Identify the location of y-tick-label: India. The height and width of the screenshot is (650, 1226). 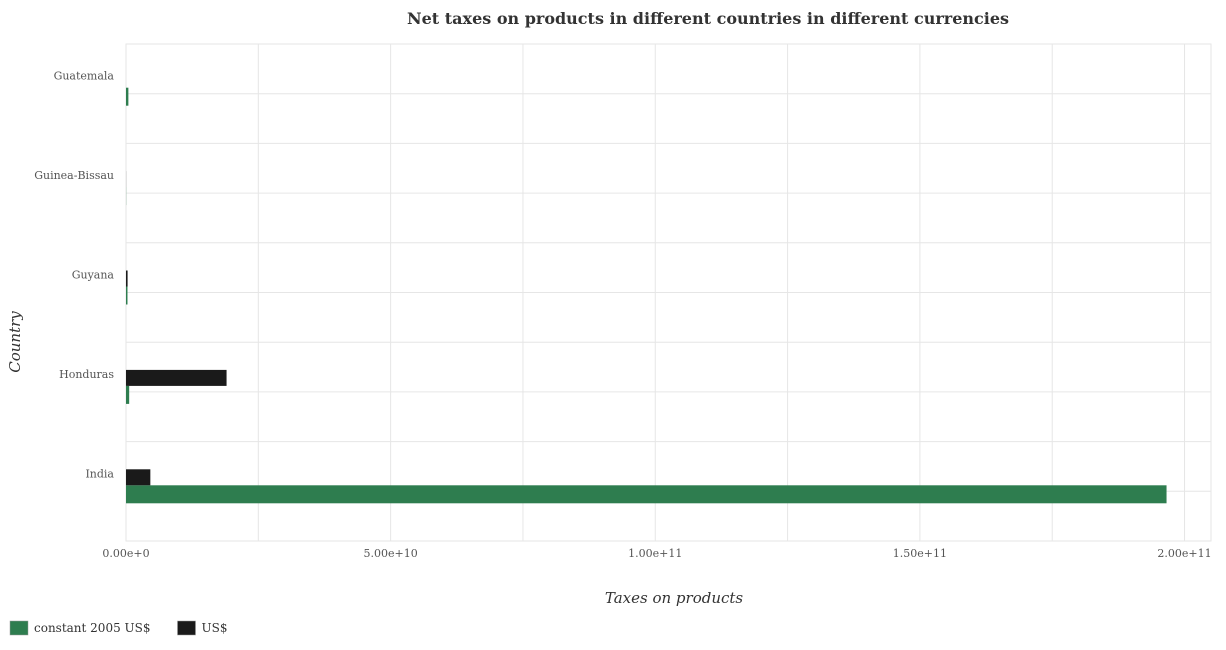
(99, 473).